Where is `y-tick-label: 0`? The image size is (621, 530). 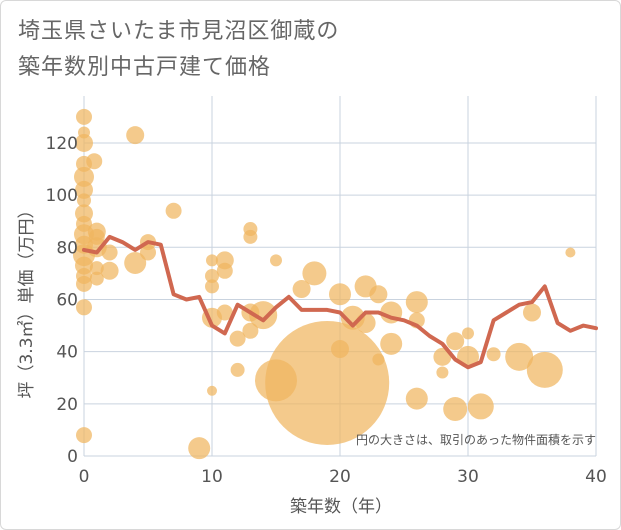
y-tick-label: 0 is located at coordinates (72, 457).